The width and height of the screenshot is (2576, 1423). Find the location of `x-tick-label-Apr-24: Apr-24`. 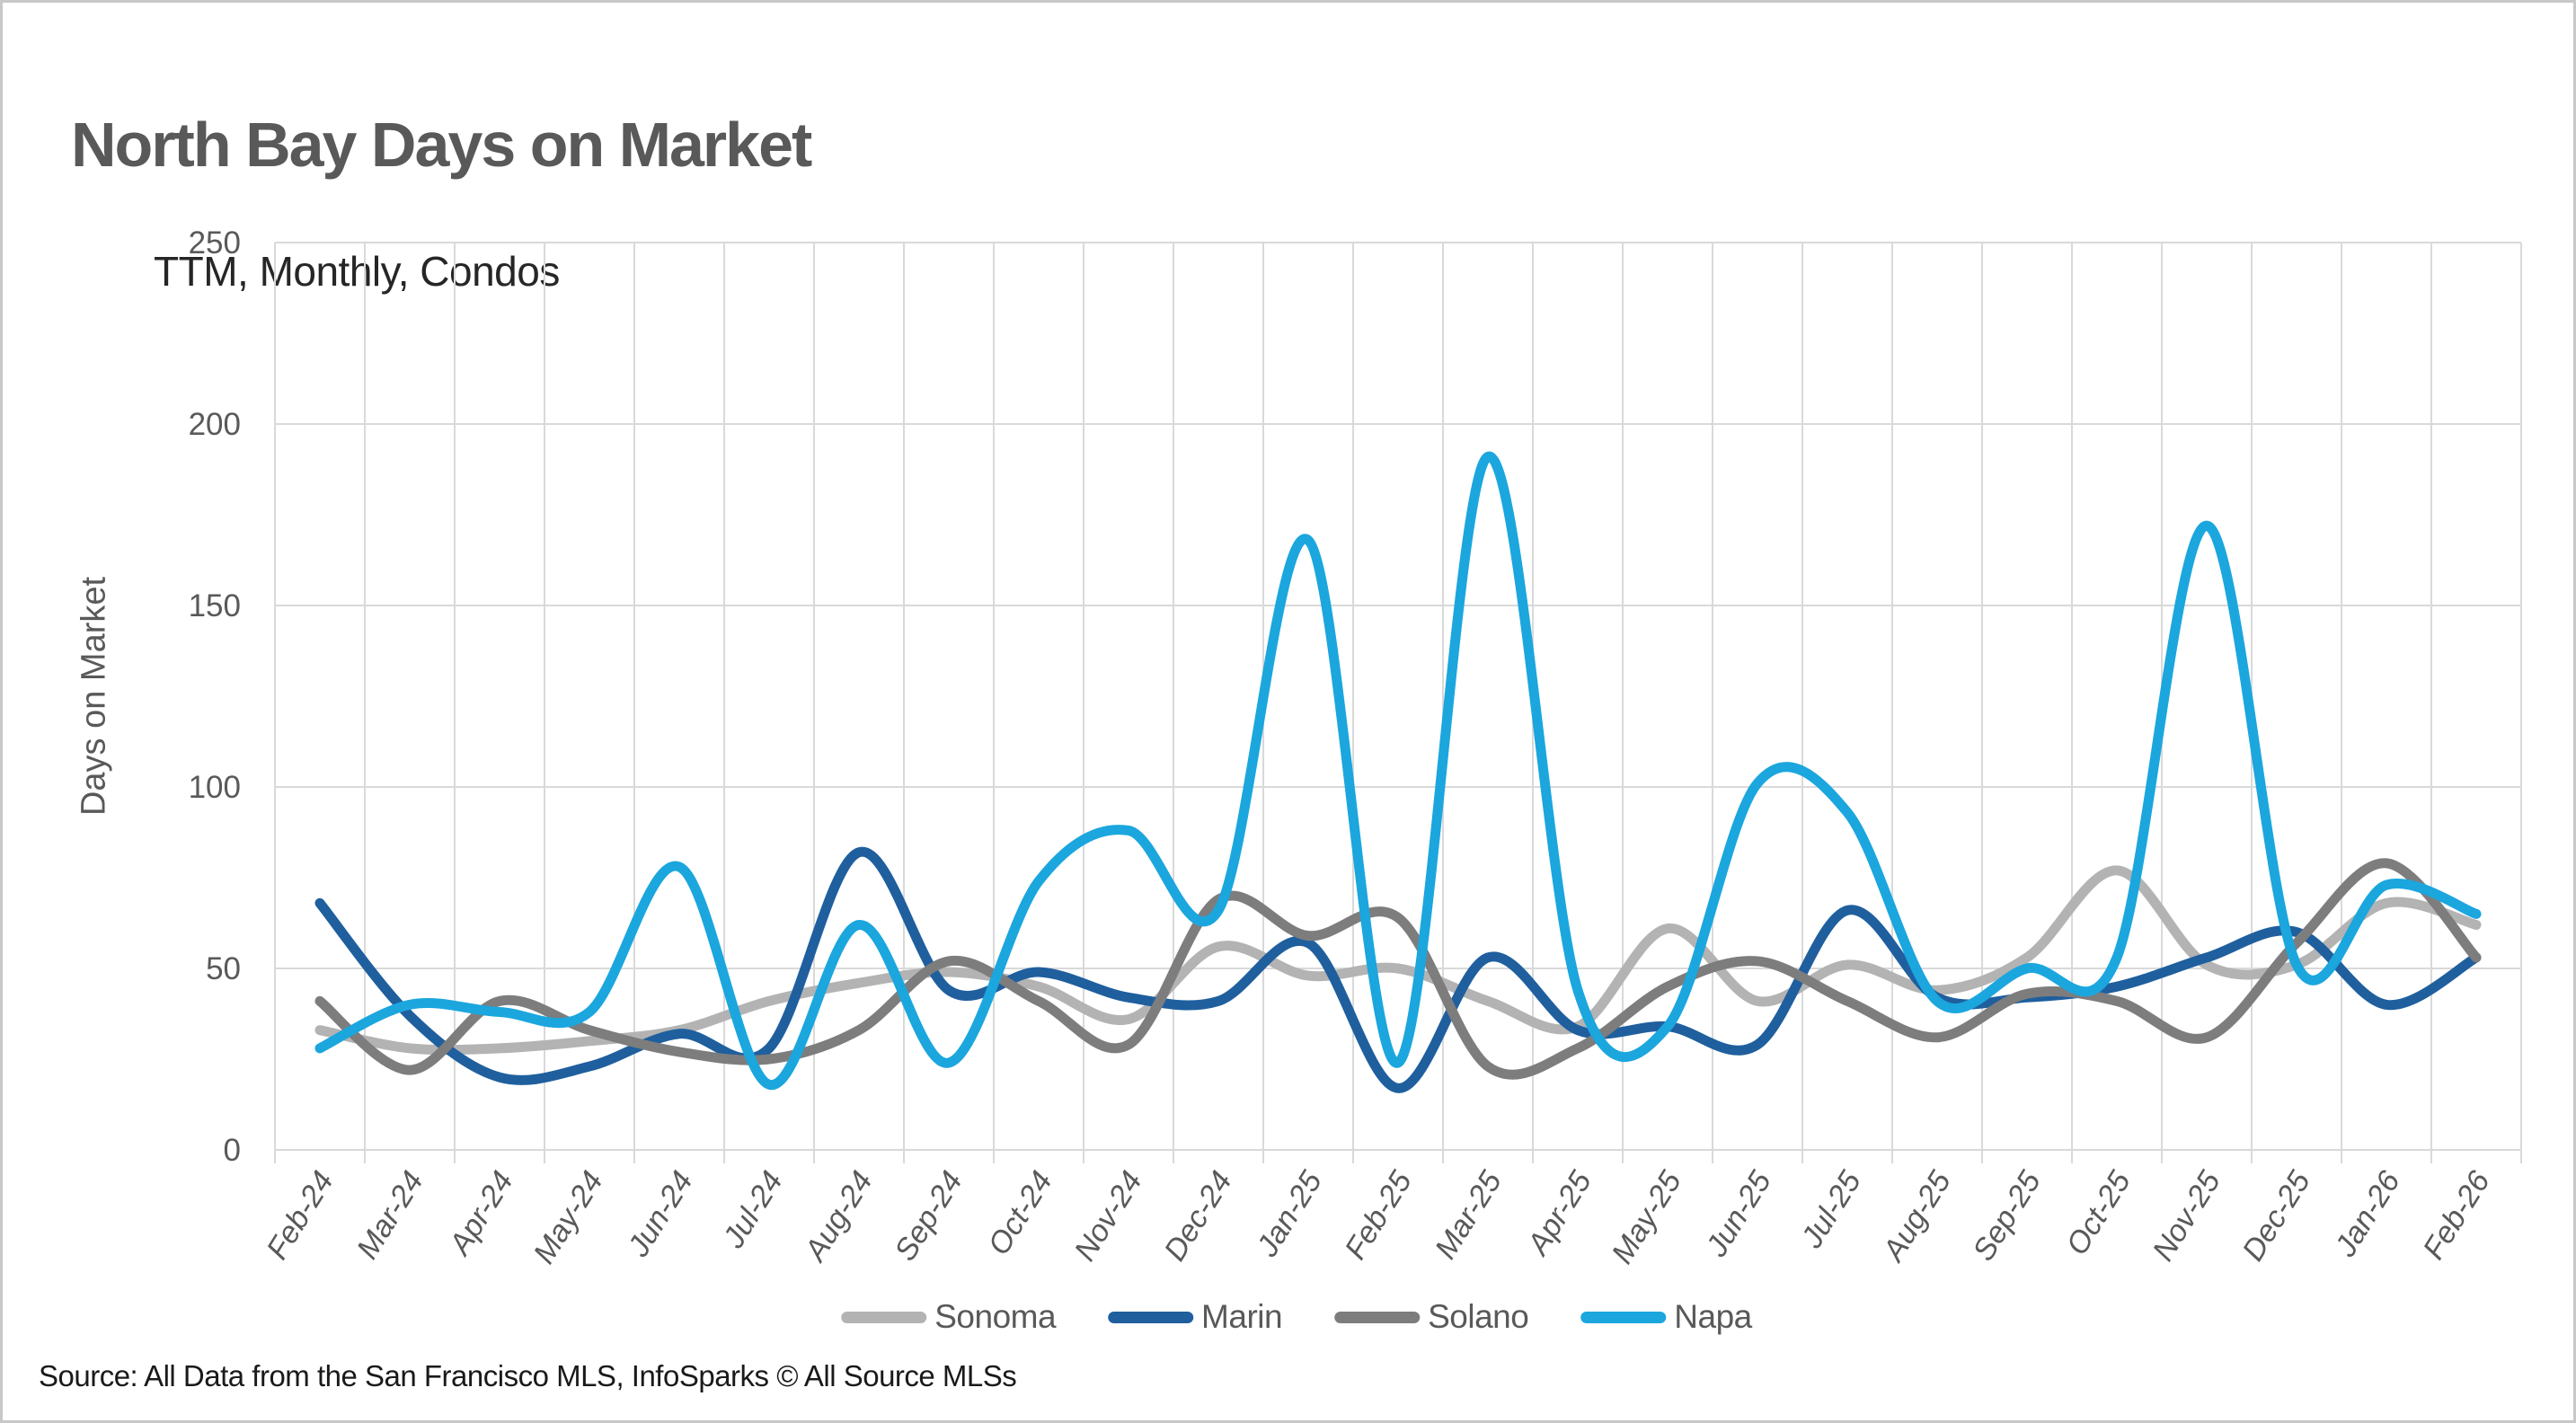

x-tick-label-Apr-24: Apr-24 is located at coordinates (481, 1214).